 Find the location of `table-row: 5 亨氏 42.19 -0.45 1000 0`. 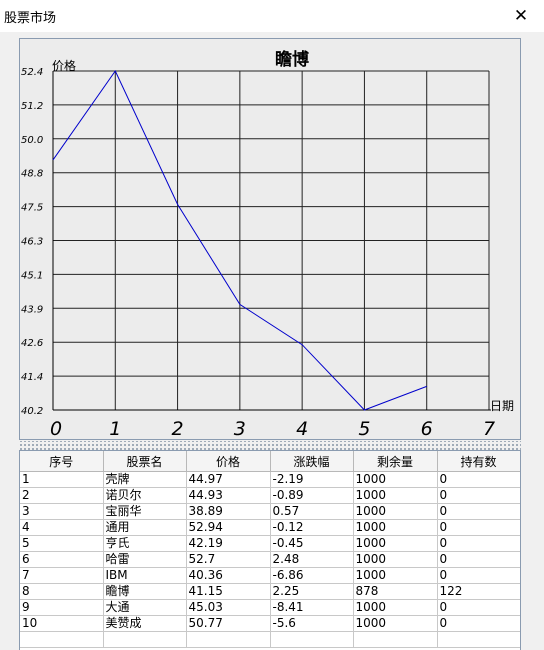

table-row: 5 亨氏 42.19 -0.45 1000 0 is located at coordinates (270, 543).